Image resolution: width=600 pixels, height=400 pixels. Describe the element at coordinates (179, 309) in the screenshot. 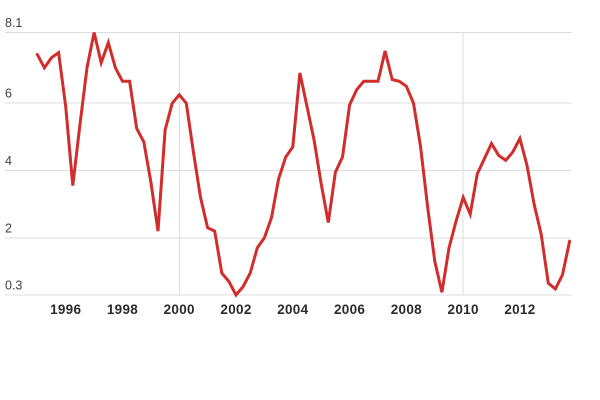

I see `x-tick-label: 2000` at that location.